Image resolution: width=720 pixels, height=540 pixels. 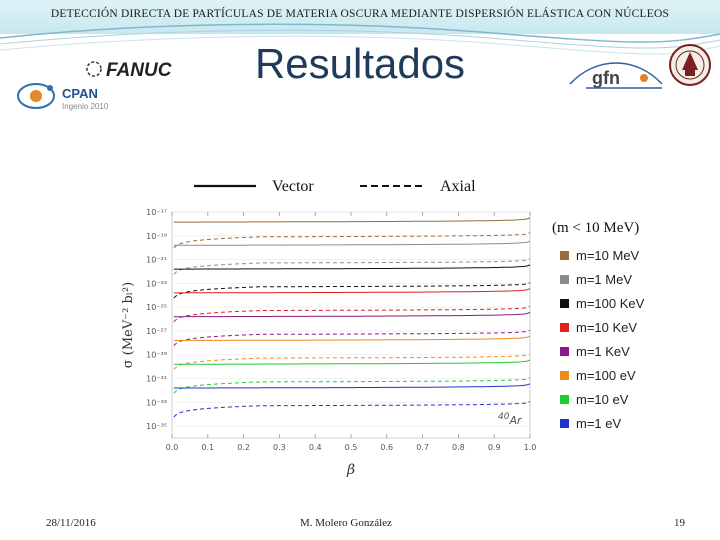 I want to click on x-tick-label: 0.4, so click(x=315, y=447).